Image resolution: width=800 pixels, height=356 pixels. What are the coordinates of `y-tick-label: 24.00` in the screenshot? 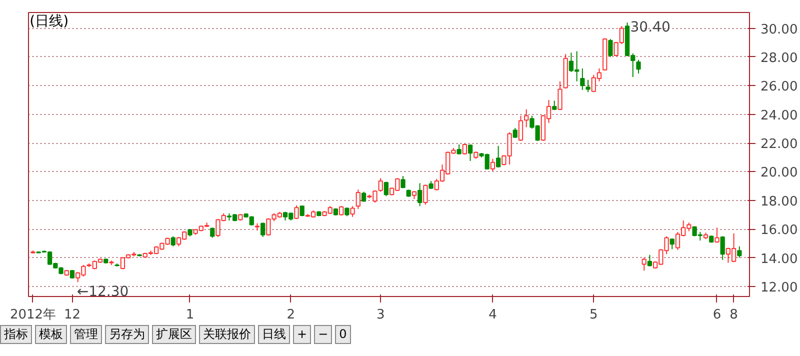 It's located at (779, 116).